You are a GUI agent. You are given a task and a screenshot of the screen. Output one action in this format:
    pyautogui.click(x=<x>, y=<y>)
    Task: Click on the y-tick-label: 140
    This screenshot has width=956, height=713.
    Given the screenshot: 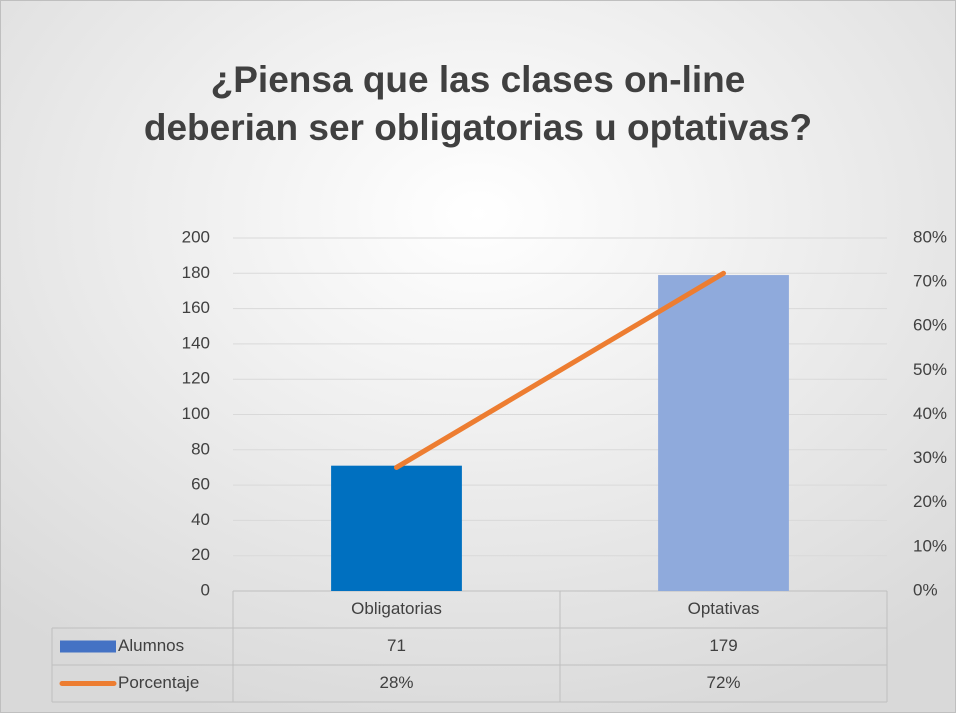 What is the action you would take?
    pyautogui.click(x=196, y=342)
    